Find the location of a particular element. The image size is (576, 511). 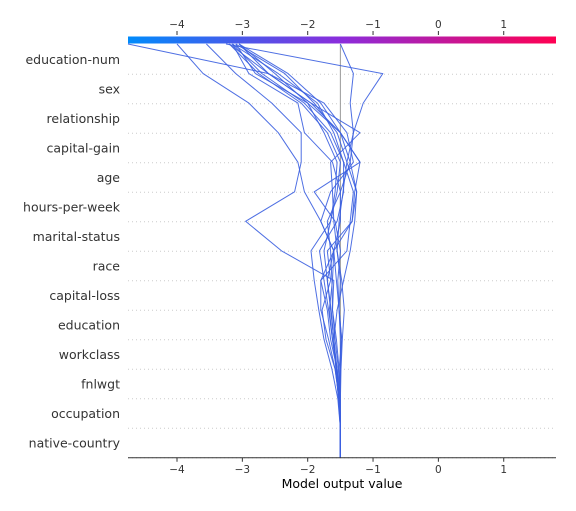

feature-label-sex: sex is located at coordinates (109, 89).